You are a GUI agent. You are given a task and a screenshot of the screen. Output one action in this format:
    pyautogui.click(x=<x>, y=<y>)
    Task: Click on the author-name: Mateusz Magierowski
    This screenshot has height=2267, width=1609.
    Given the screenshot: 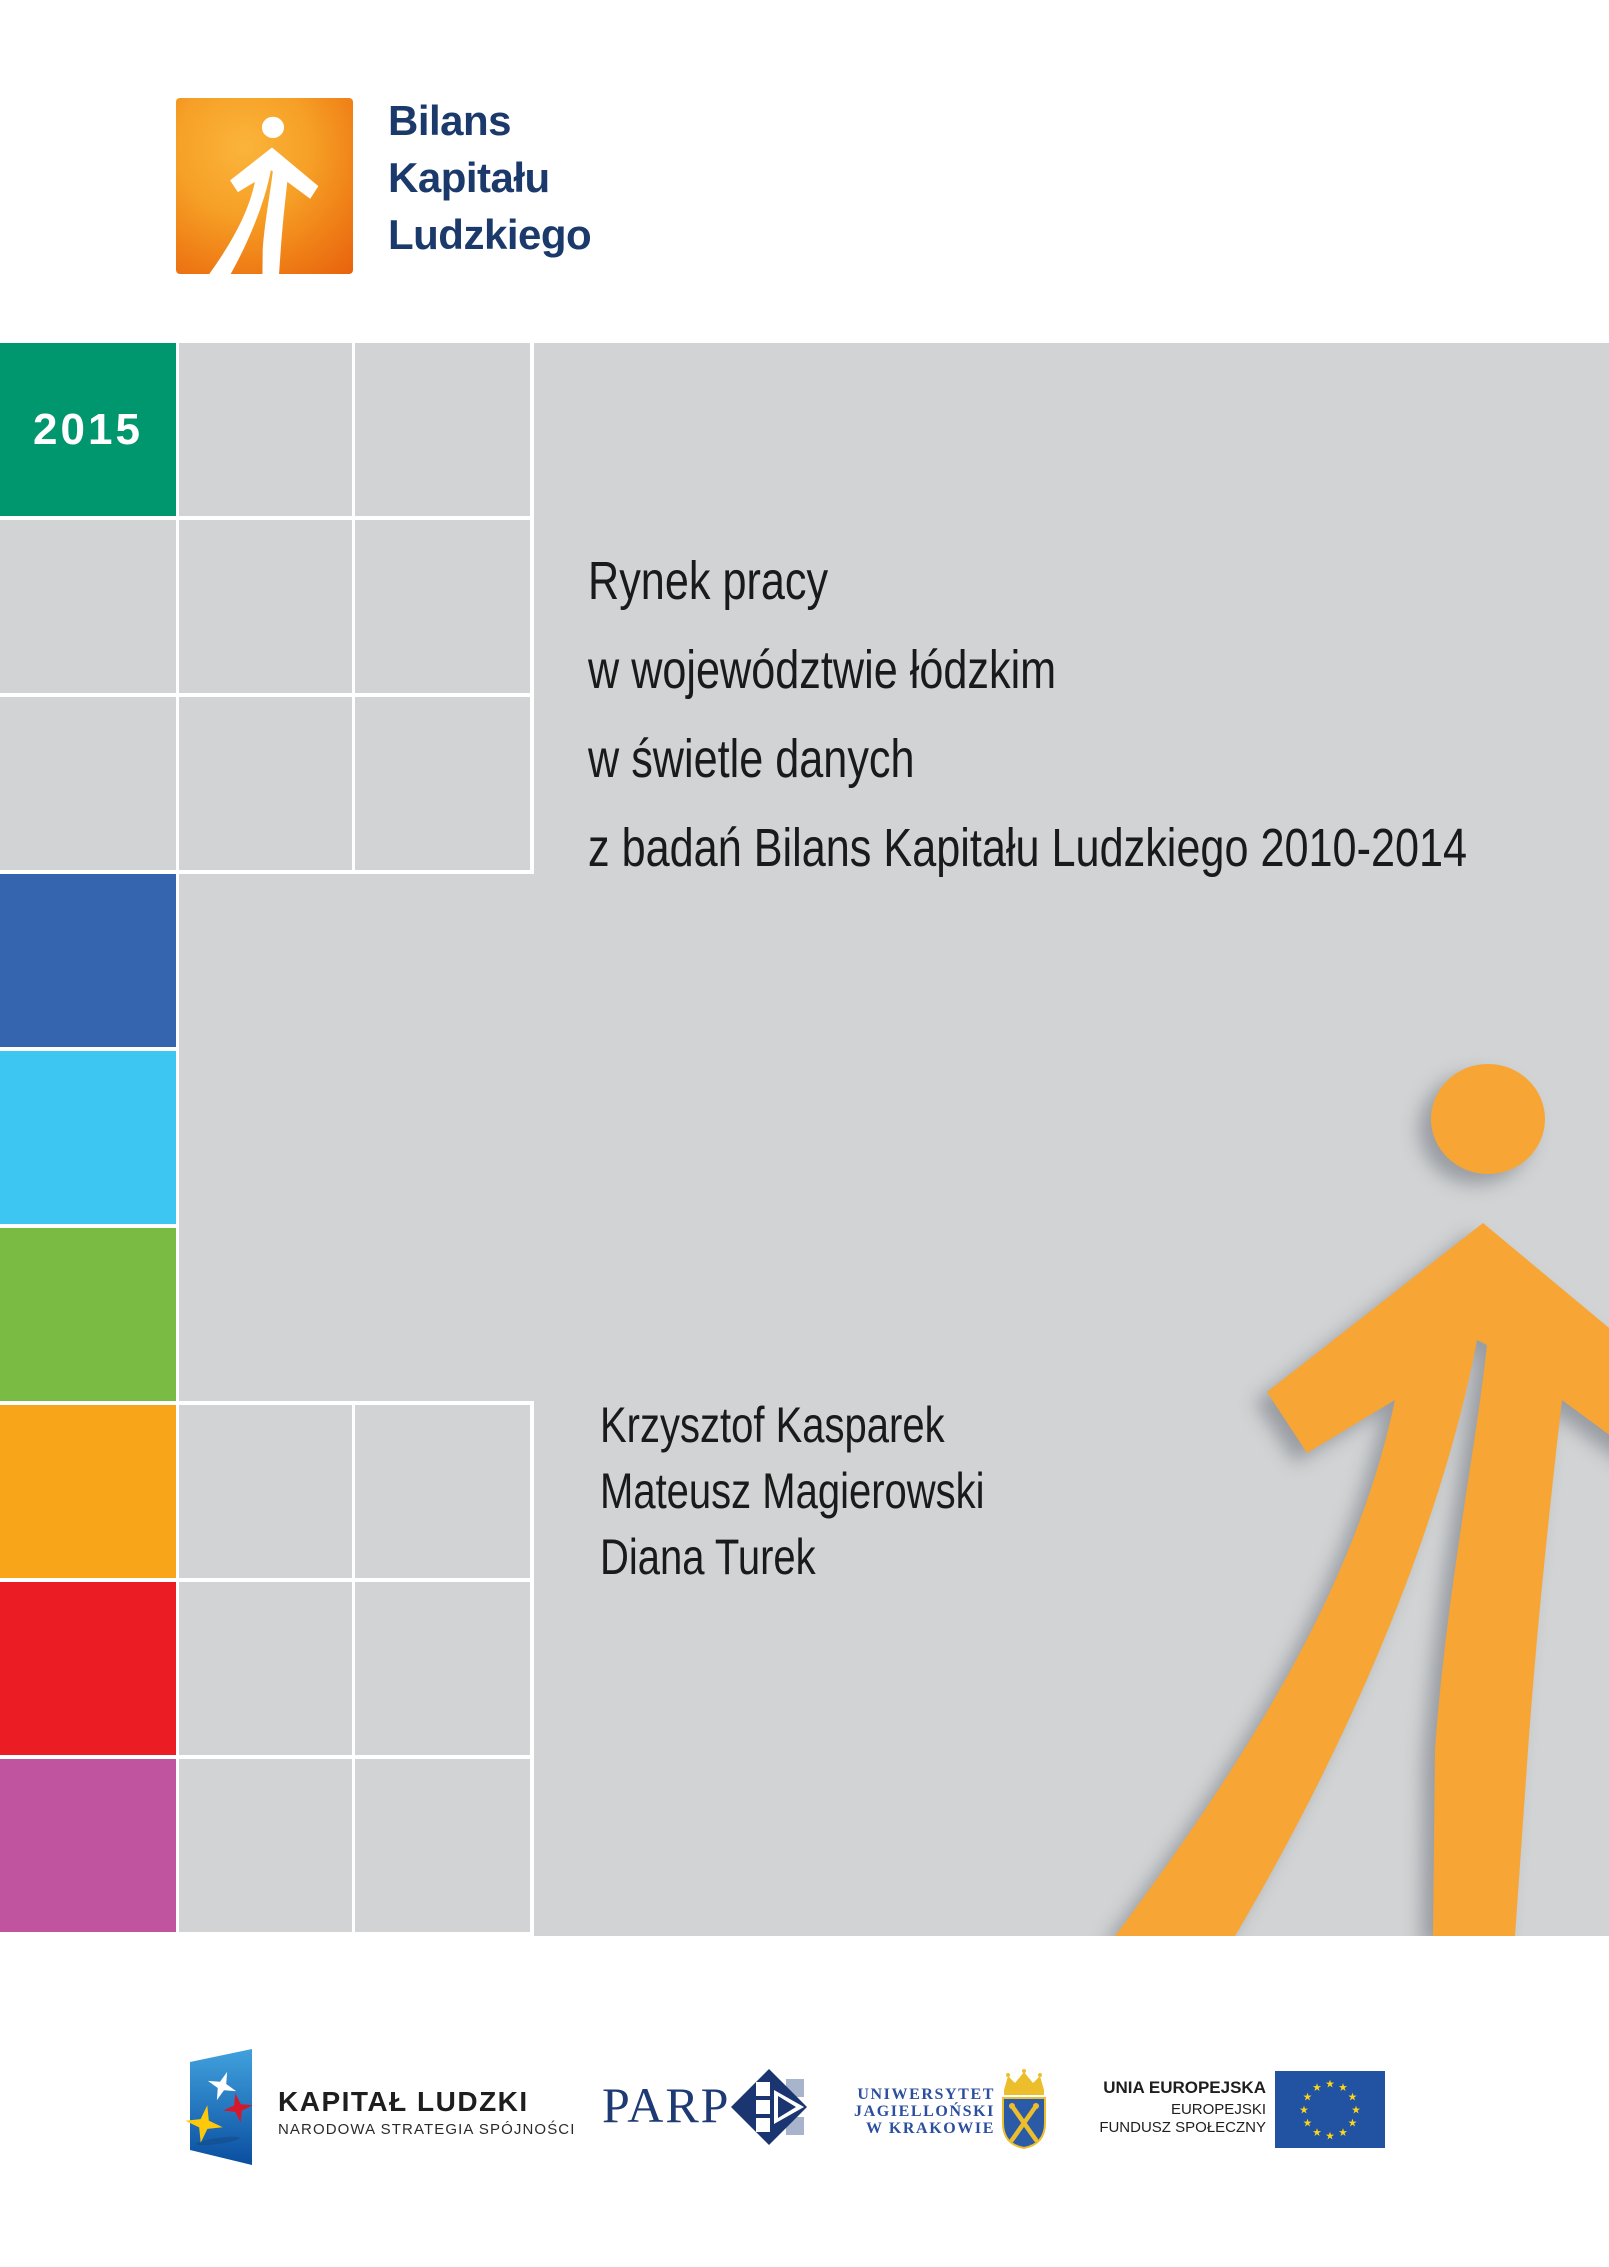 What is the action you would take?
    pyautogui.click(x=792, y=1491)
    